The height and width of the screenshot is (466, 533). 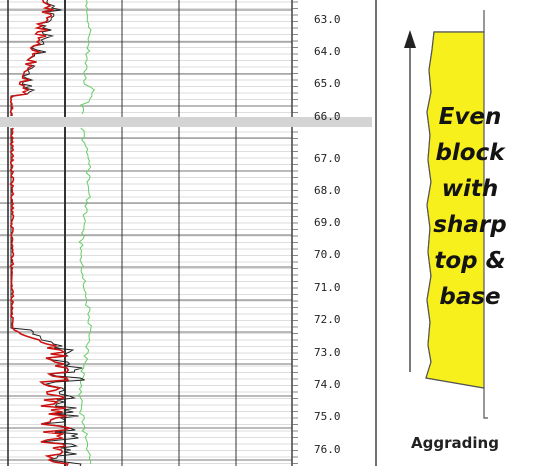 I want to click on block-text-line: Even, so click(x=470, y=117).